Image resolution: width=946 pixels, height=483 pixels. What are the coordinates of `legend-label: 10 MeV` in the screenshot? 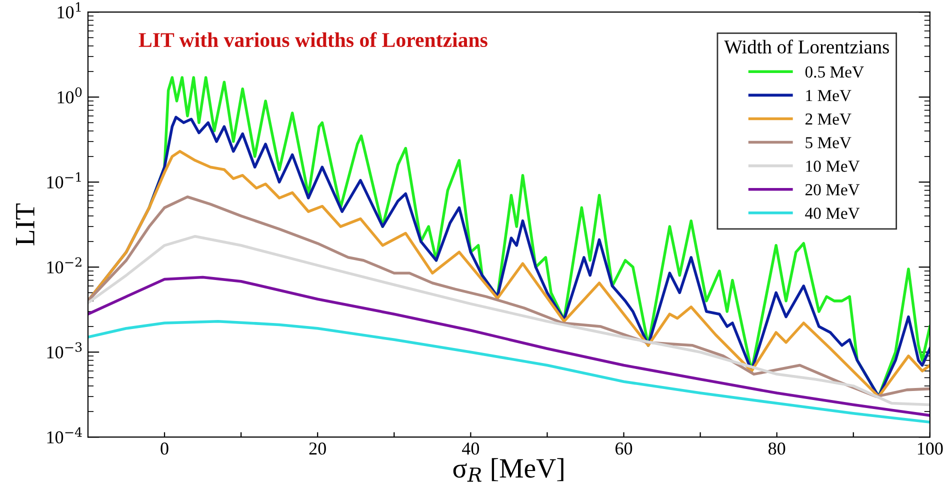 It's located at (833, 166).